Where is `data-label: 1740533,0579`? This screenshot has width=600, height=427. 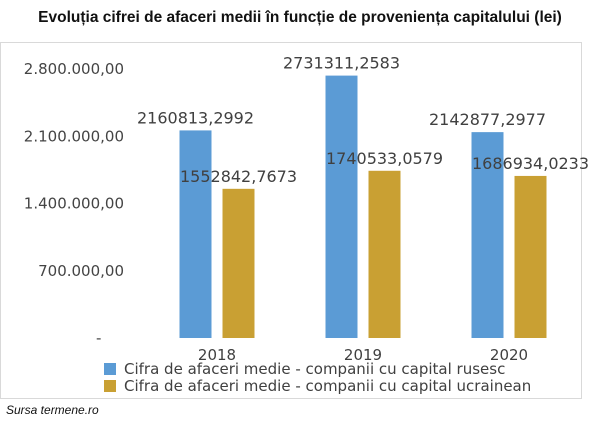 data-label: 1740533,0579 is located at coordinates (384, 158).